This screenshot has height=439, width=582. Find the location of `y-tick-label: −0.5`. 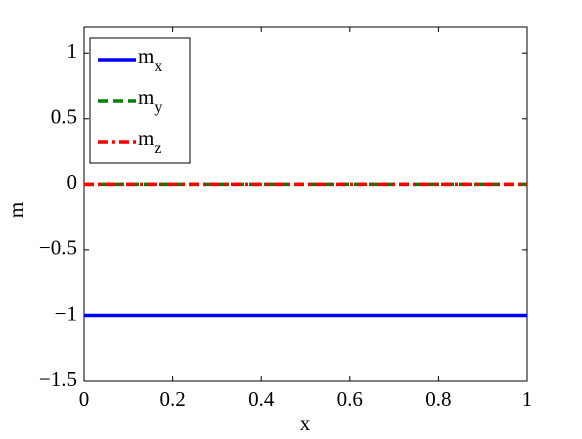

y-tick-label: −0.5 is located at coordinates (58, 248).